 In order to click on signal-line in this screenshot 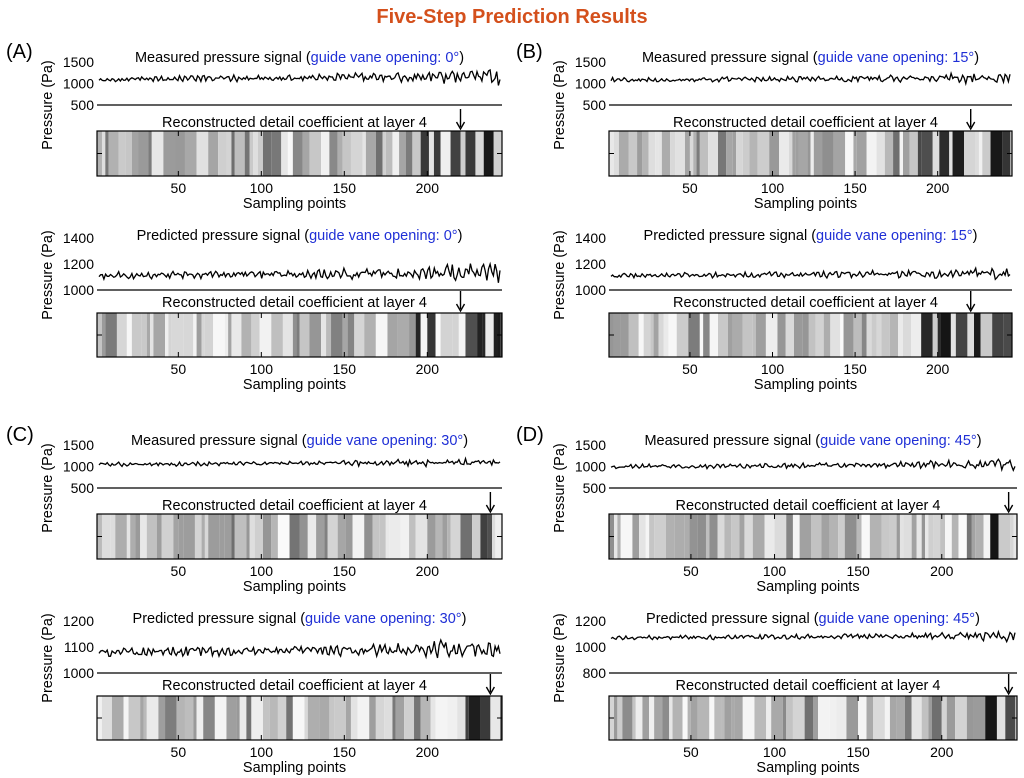, I will do `click(299, 77)`.